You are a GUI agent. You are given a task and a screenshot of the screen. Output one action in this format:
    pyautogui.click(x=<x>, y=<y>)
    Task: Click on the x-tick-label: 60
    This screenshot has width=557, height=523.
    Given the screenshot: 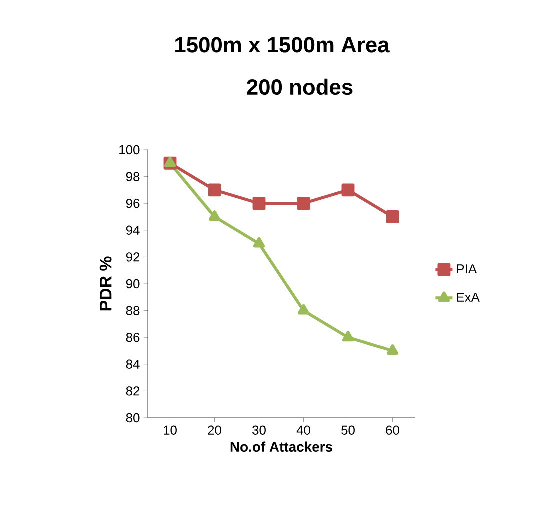 What is the action you would take?
    pyautogui.click(x=393, y=430)
    